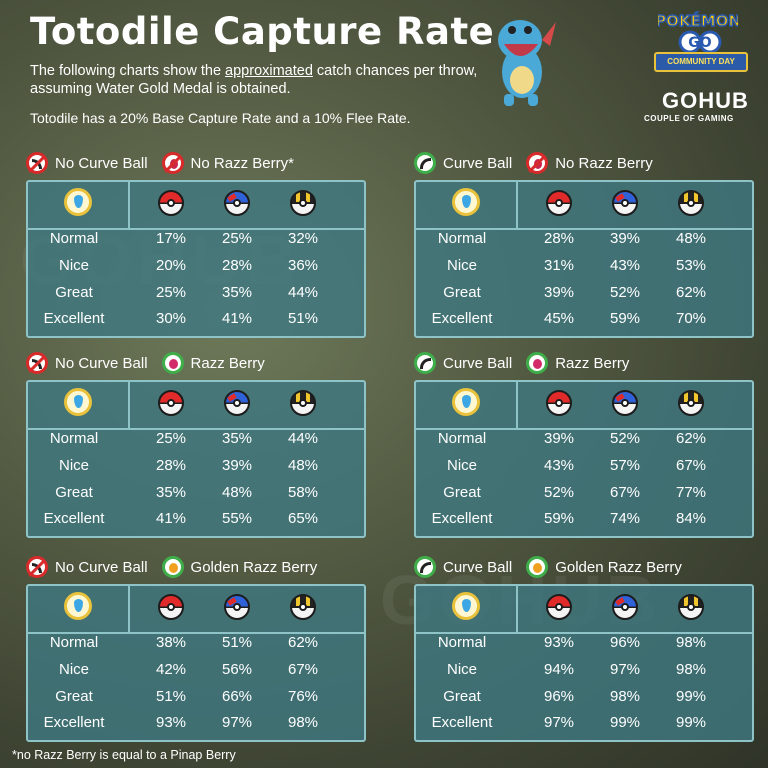 The height and width of the screenshot is (768, 768). Describe the element at coordinates (625, 465) in the screenshot. I see `great-ball-rate: 57%` at that location.